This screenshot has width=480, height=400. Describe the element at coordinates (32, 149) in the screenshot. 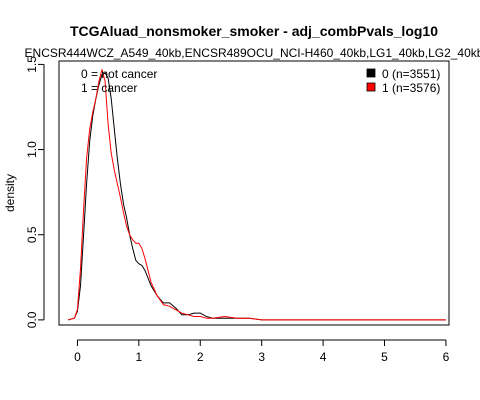

I see `y-tick-label: 1.0` at that location.